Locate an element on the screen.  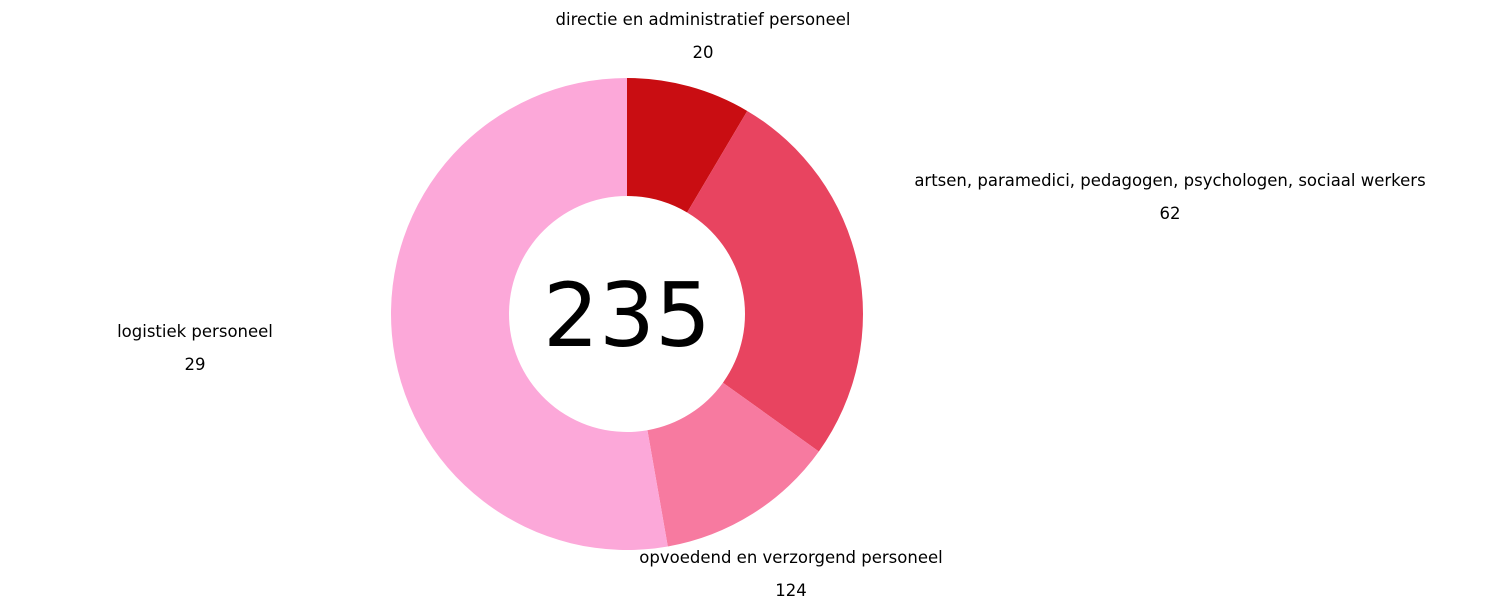
slice-label: logistiek personeel is located at coordinates (195, 331).